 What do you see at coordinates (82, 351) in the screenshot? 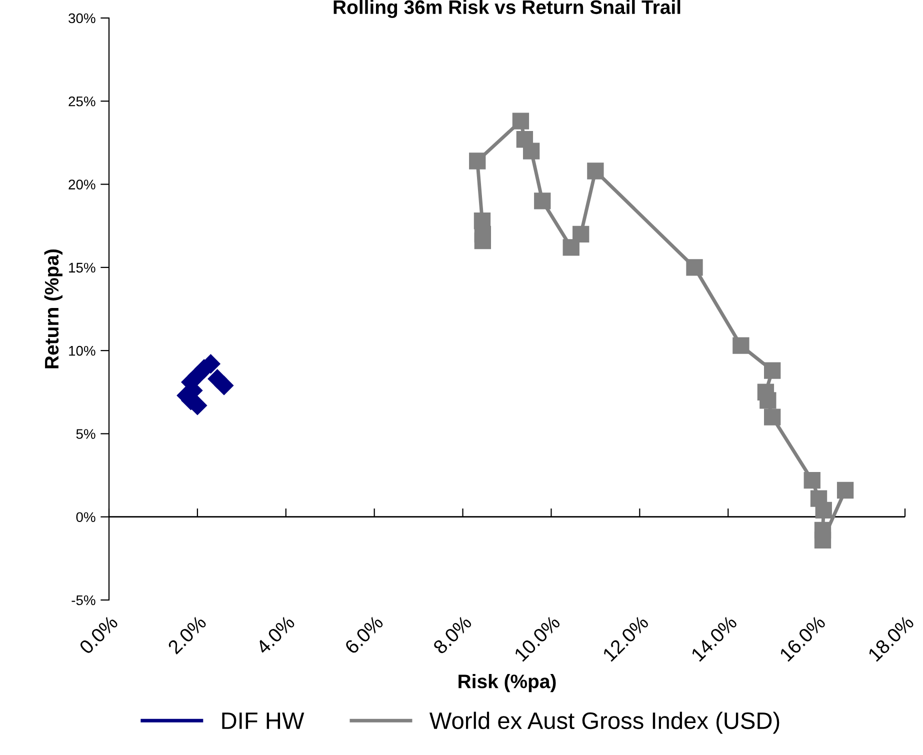
I see `y-tick-label: 10%` at bounding box center [82, 351].